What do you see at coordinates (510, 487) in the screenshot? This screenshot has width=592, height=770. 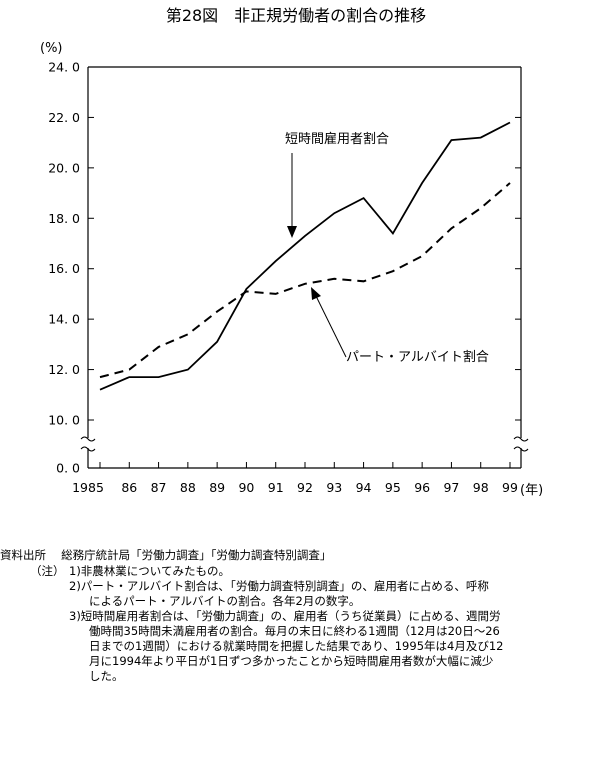 I see `x-tick-label: 99` at bounding box center [510, 487].